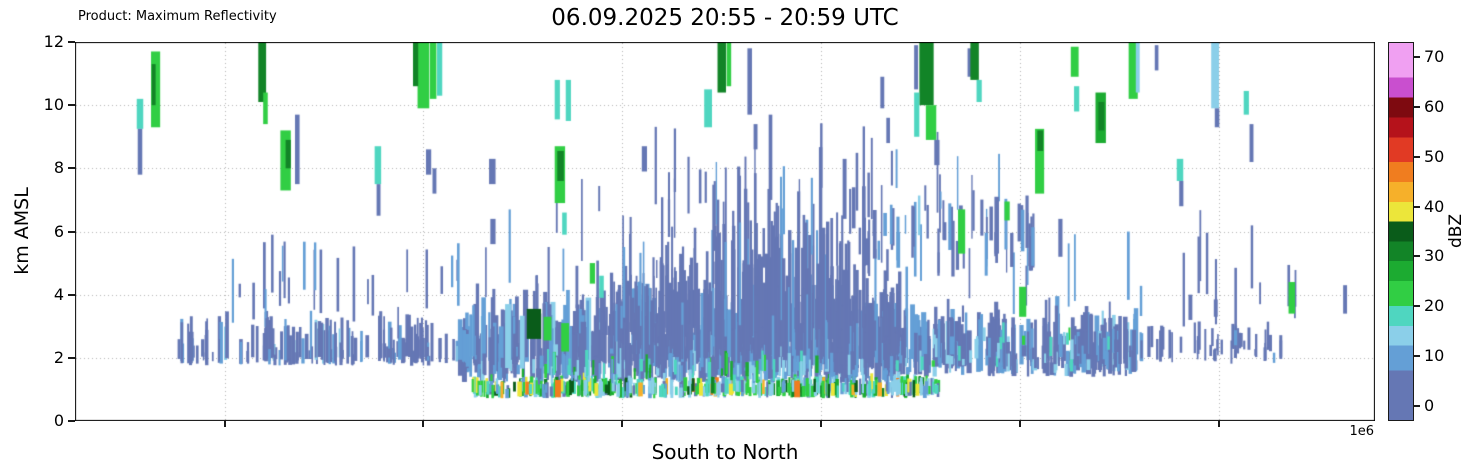  What do you see at coordinates (1434, 356) in the screenshot?
I see `colorbar-tick-label: 10` at bounding box center [1434, 356].